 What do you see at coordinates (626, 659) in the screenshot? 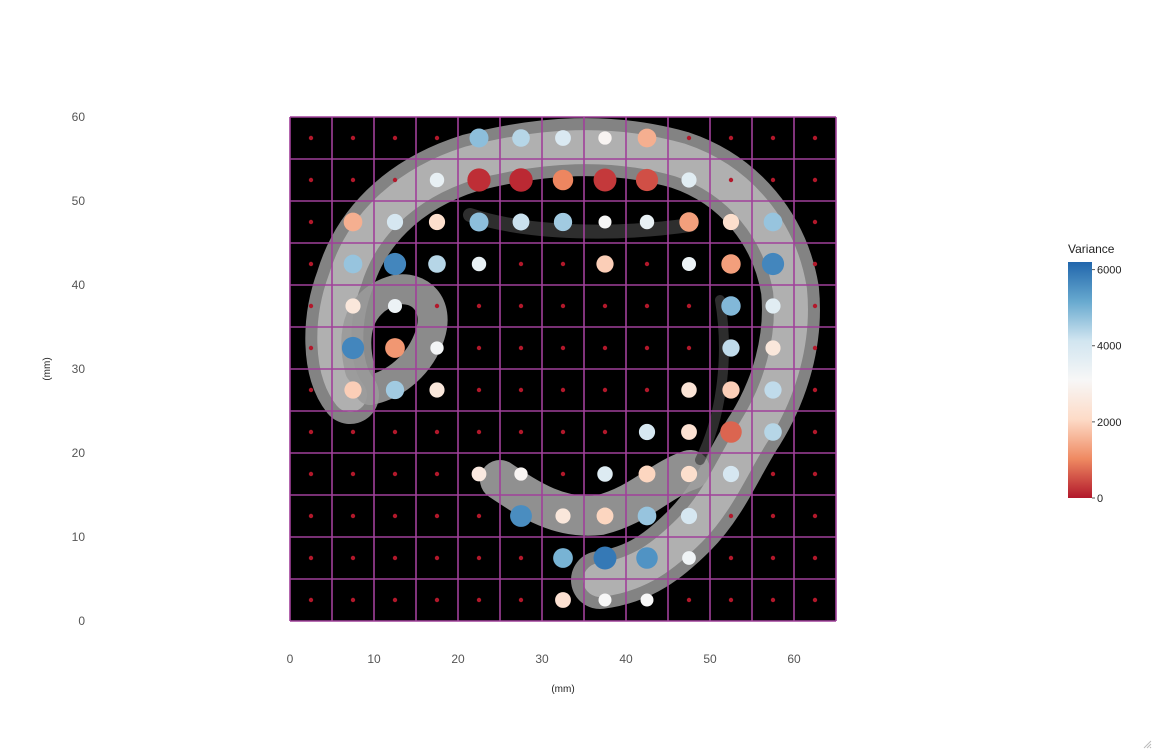
I see `x-tick-label: 40` at bounding box center [626, 659].